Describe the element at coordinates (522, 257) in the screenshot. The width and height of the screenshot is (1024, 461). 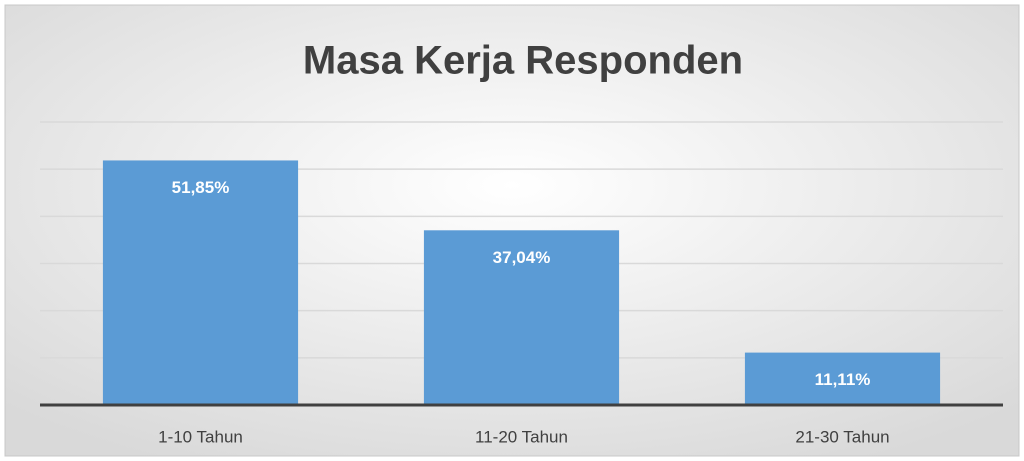
I see `data-label: 37,04%` at that location.